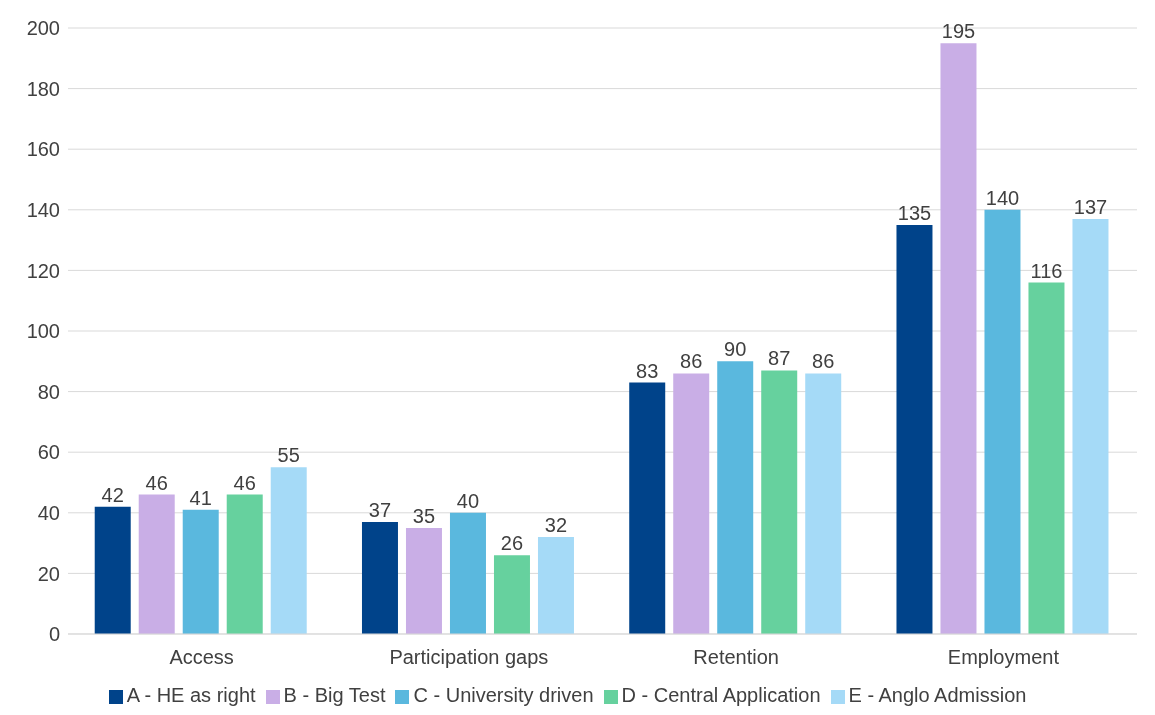 The width and height of the screenshot is (1155, 715). I want to click on data-label: 37, so click(380, 509).